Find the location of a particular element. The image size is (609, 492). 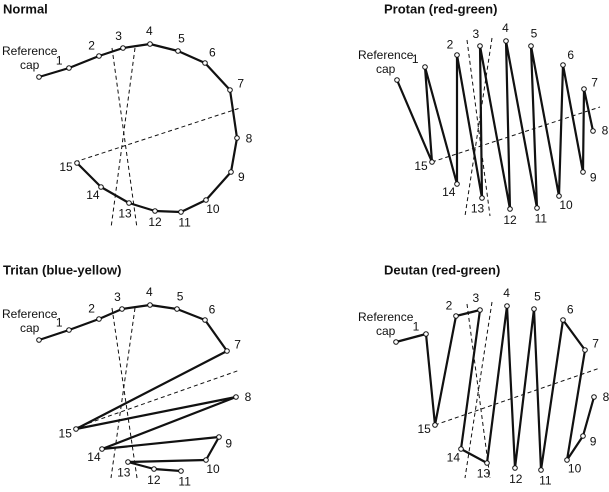

panel-title: Normal is located at coordinates (25, 8).